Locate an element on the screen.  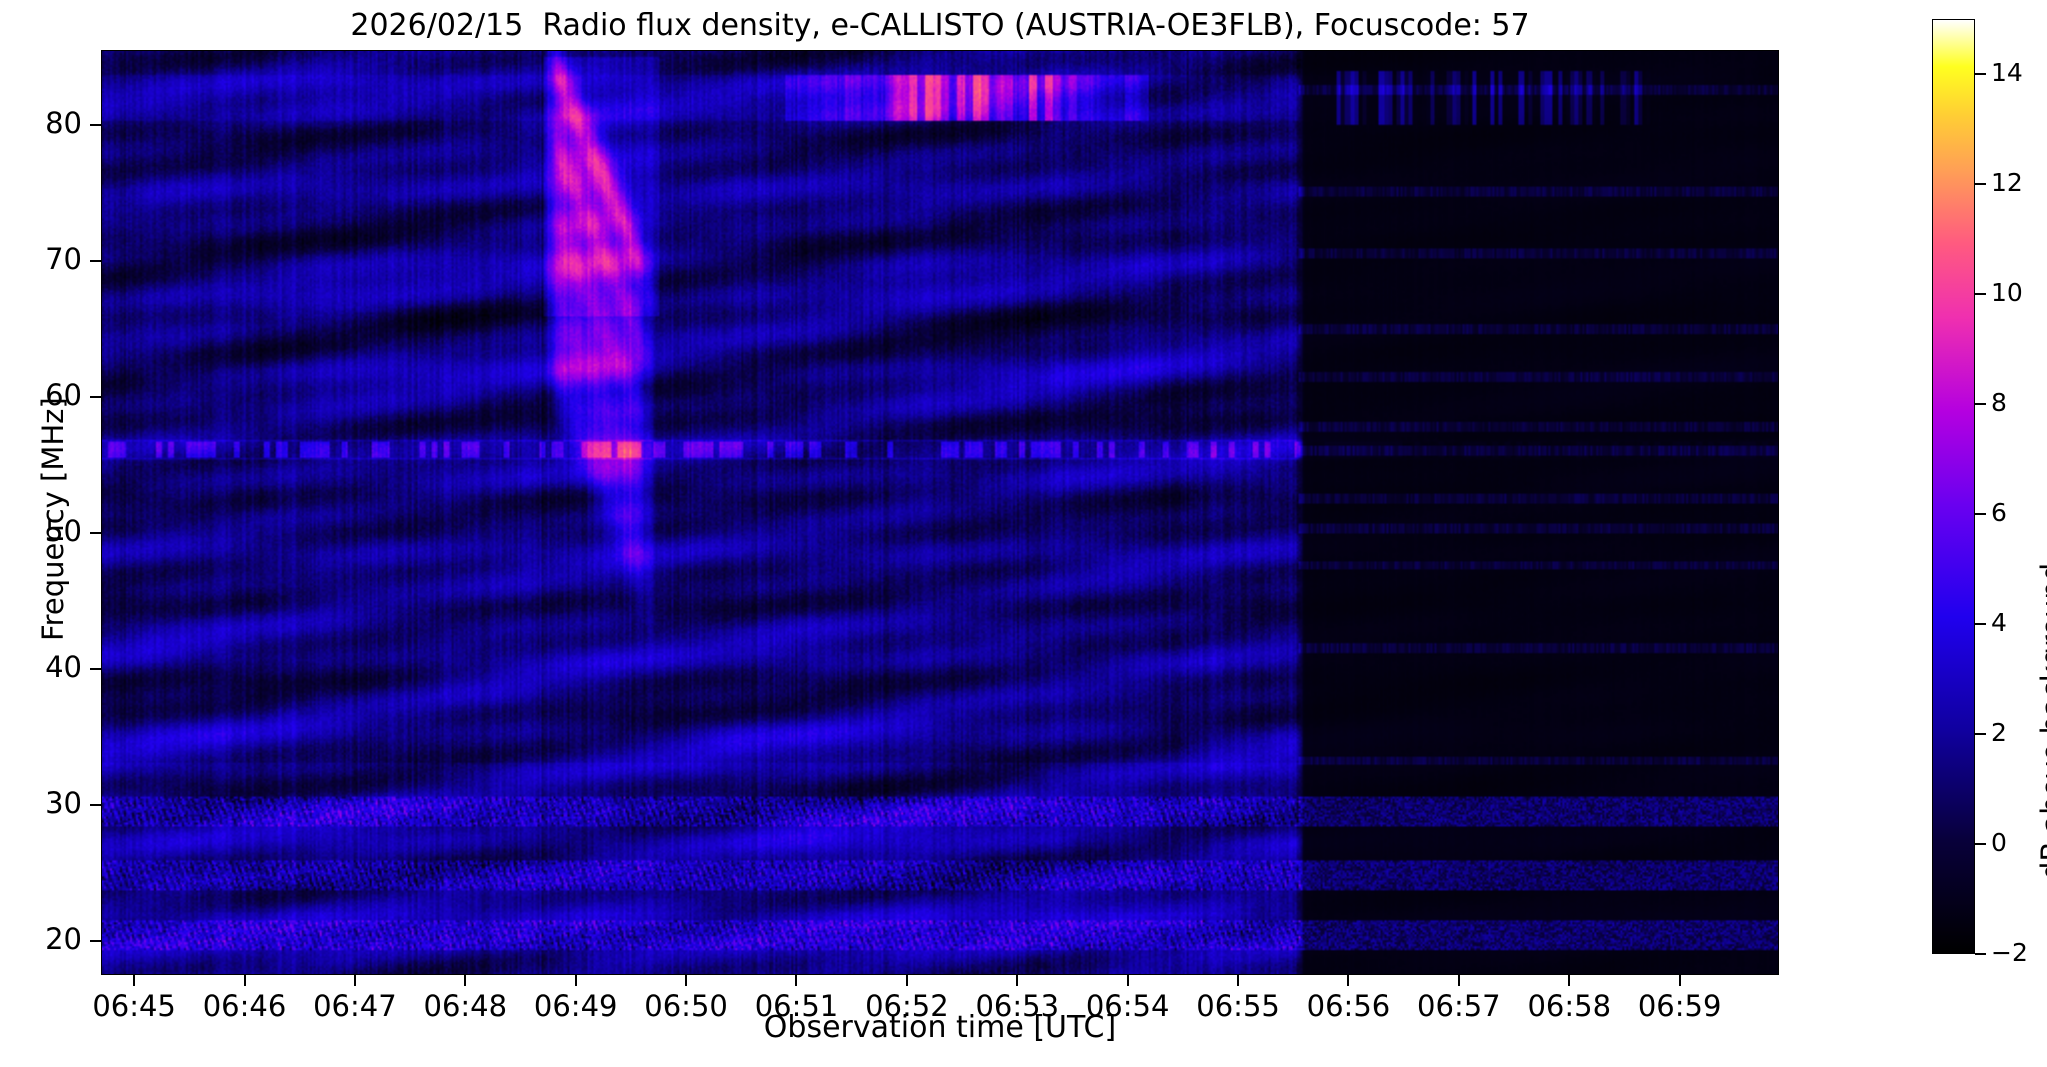
x-axis-label: Observation time [UTC] is located at coordinates (940, 1027).